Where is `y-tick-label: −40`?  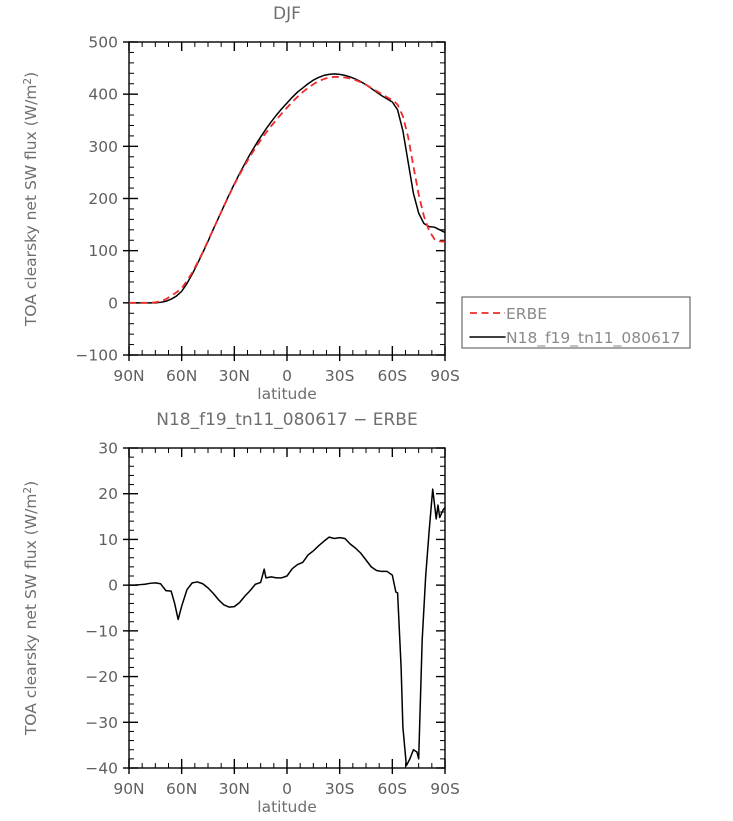 y-tick-label: −40 is located at coordinates (101, 769).